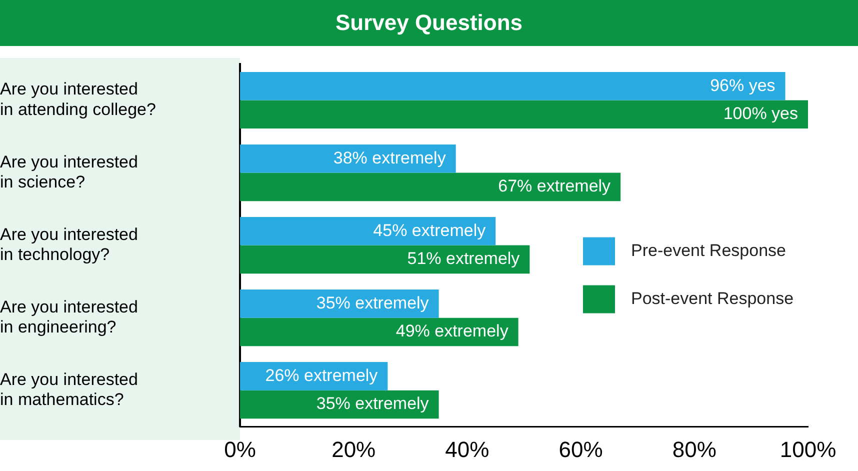 This screenshot has height=471, width=858. Describe the element at coordinates (69, 244) in the screenshot. I see `y-tick-label: Are you interested in technology?` at that location.